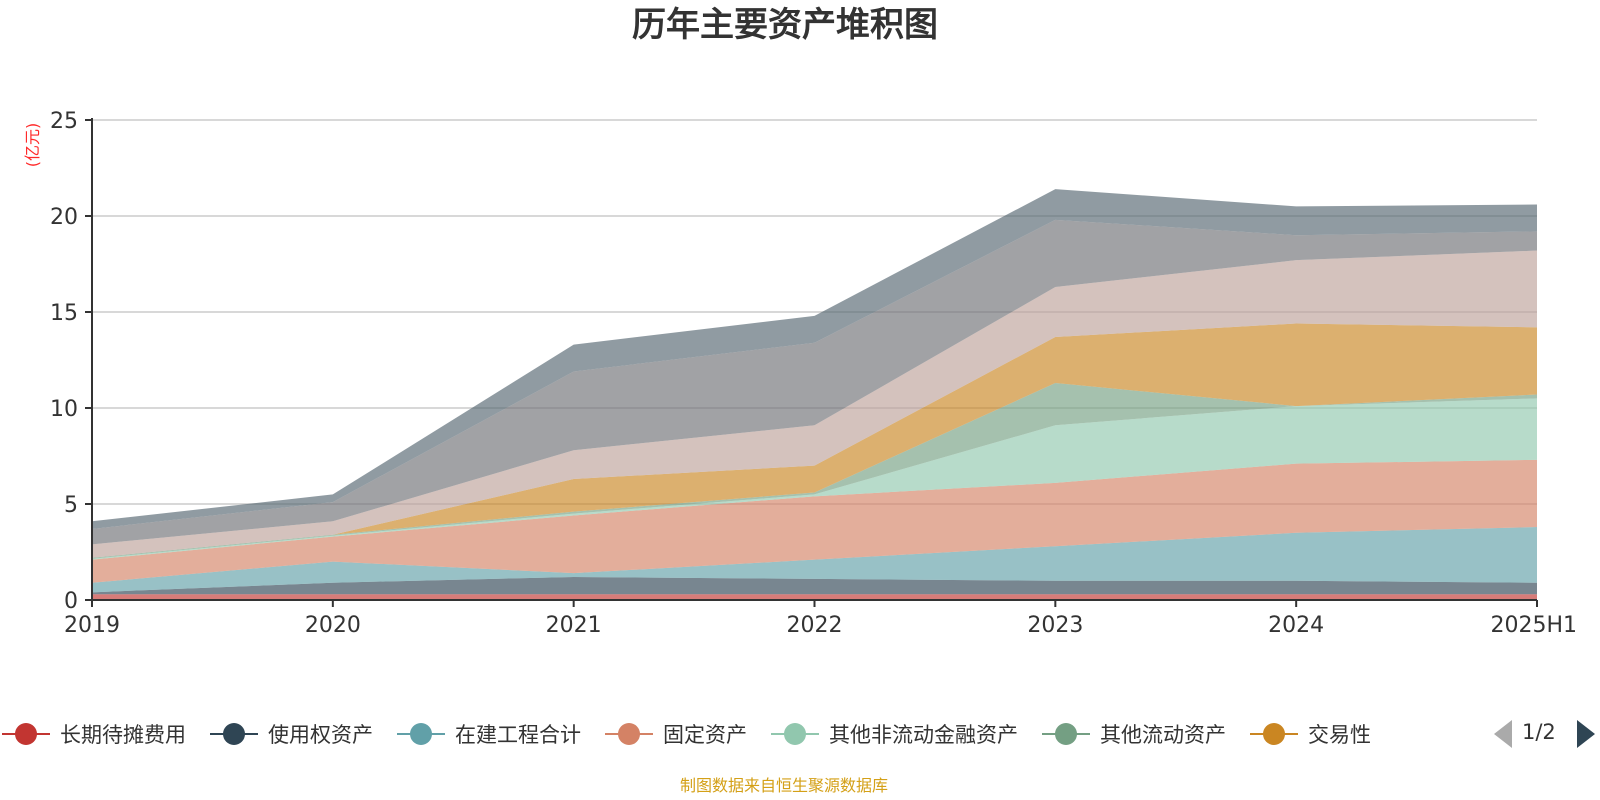  Describe the element at coordinates (784, 785) in the screenshot. I see `data-source-note: 制图数据来自恒生聚源数据库` at that location.